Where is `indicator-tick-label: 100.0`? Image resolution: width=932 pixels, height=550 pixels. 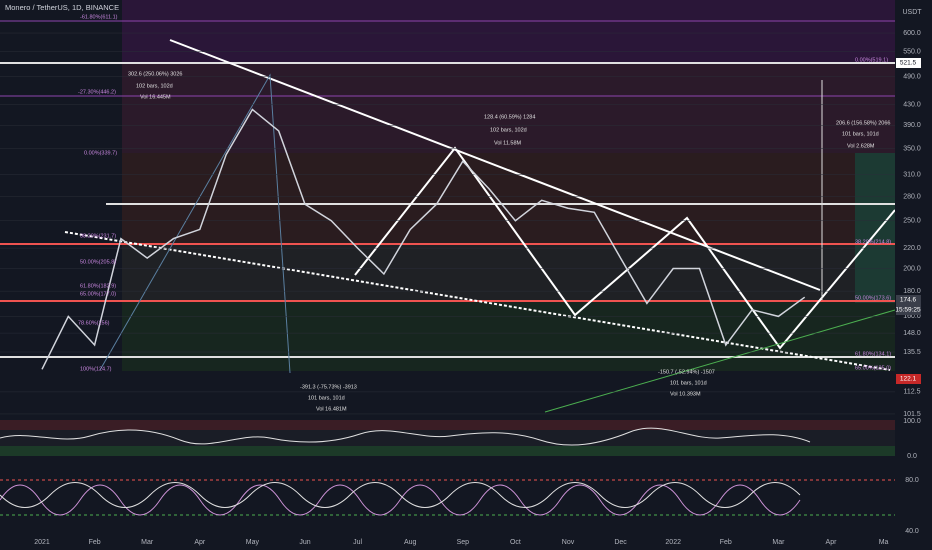
indicator-tick-label: 100.0 is located at coordinates (912, 421).